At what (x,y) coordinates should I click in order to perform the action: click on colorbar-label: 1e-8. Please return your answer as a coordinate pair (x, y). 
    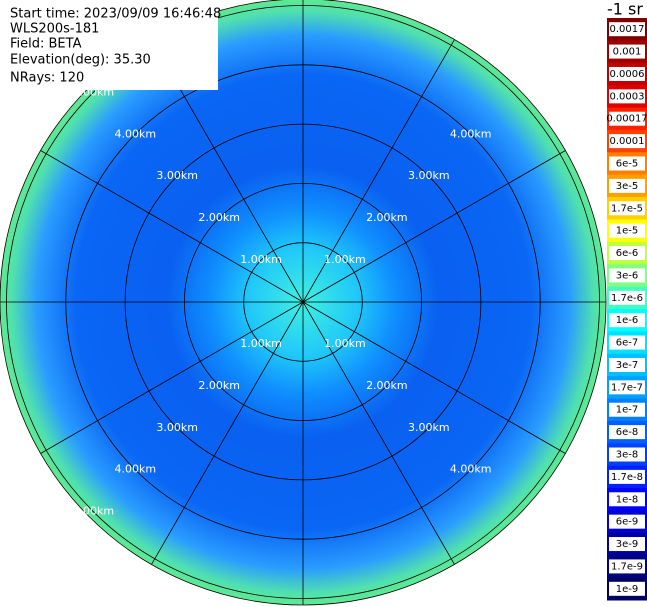
    Looking at the image, I should click on (627, 499).